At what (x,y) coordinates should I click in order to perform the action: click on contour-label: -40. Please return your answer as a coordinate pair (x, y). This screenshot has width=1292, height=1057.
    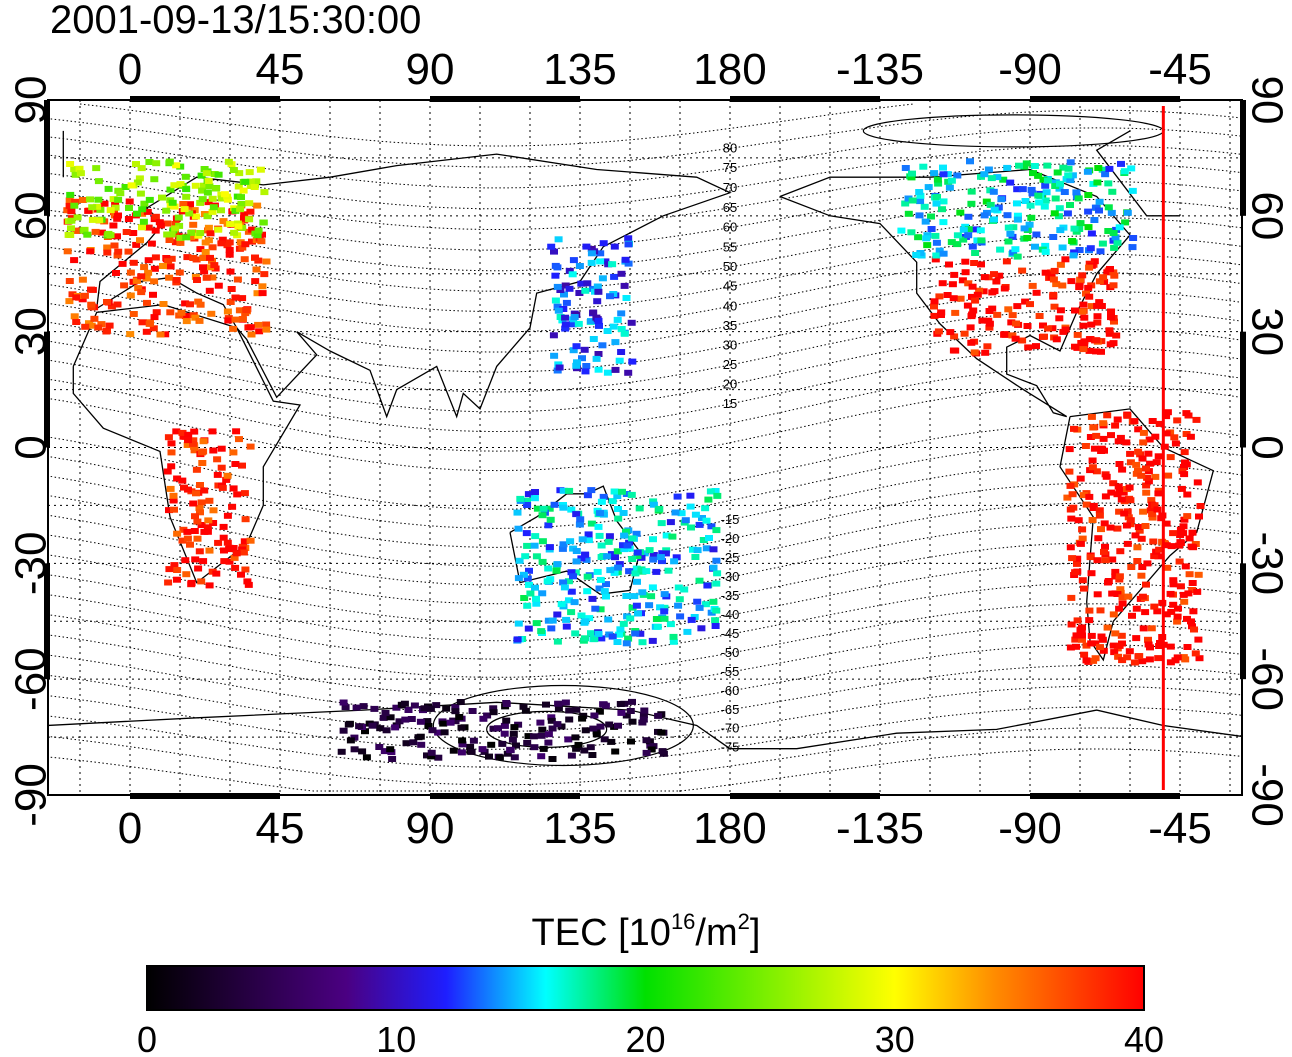
    Looking at the image, I should click on (730, 614).